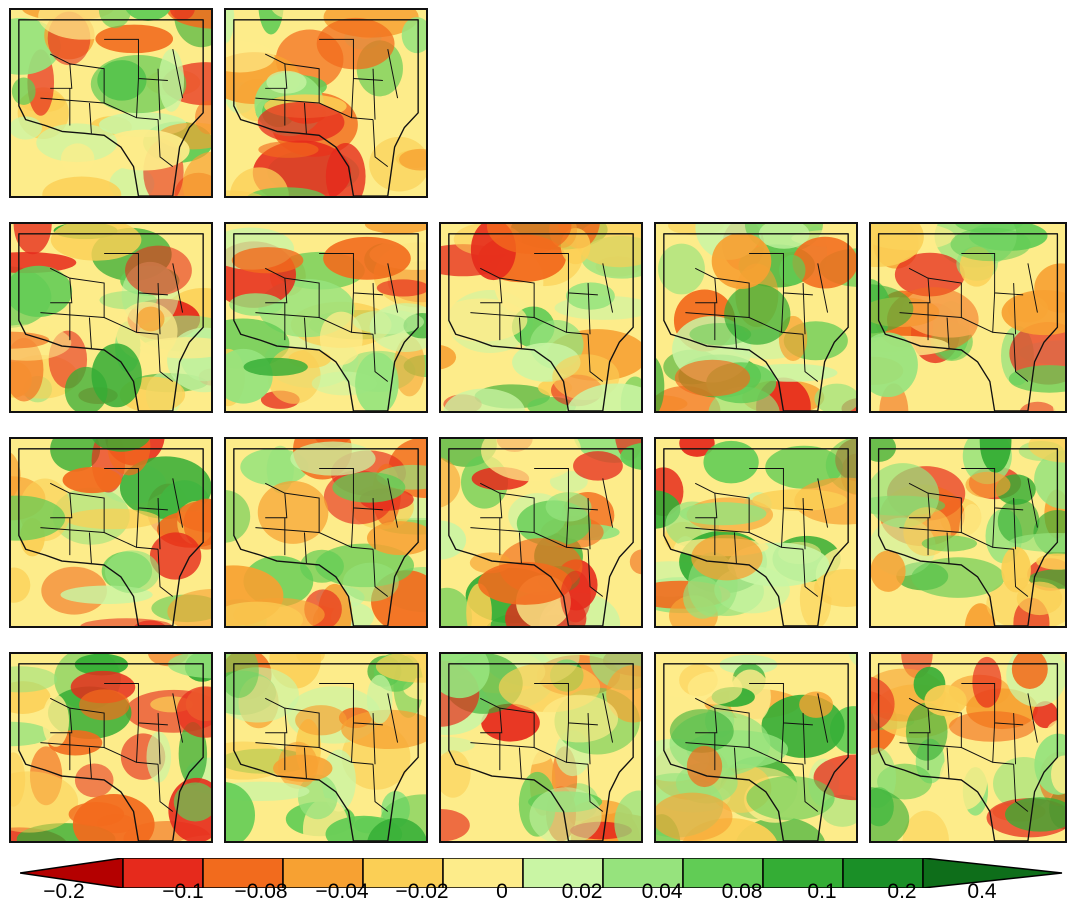 The image size is (1067, 911). What do you see at coordinates (111, 317) in the screenshot?
I see `map-panel-r2-c1` at bounding box center [111, 317].